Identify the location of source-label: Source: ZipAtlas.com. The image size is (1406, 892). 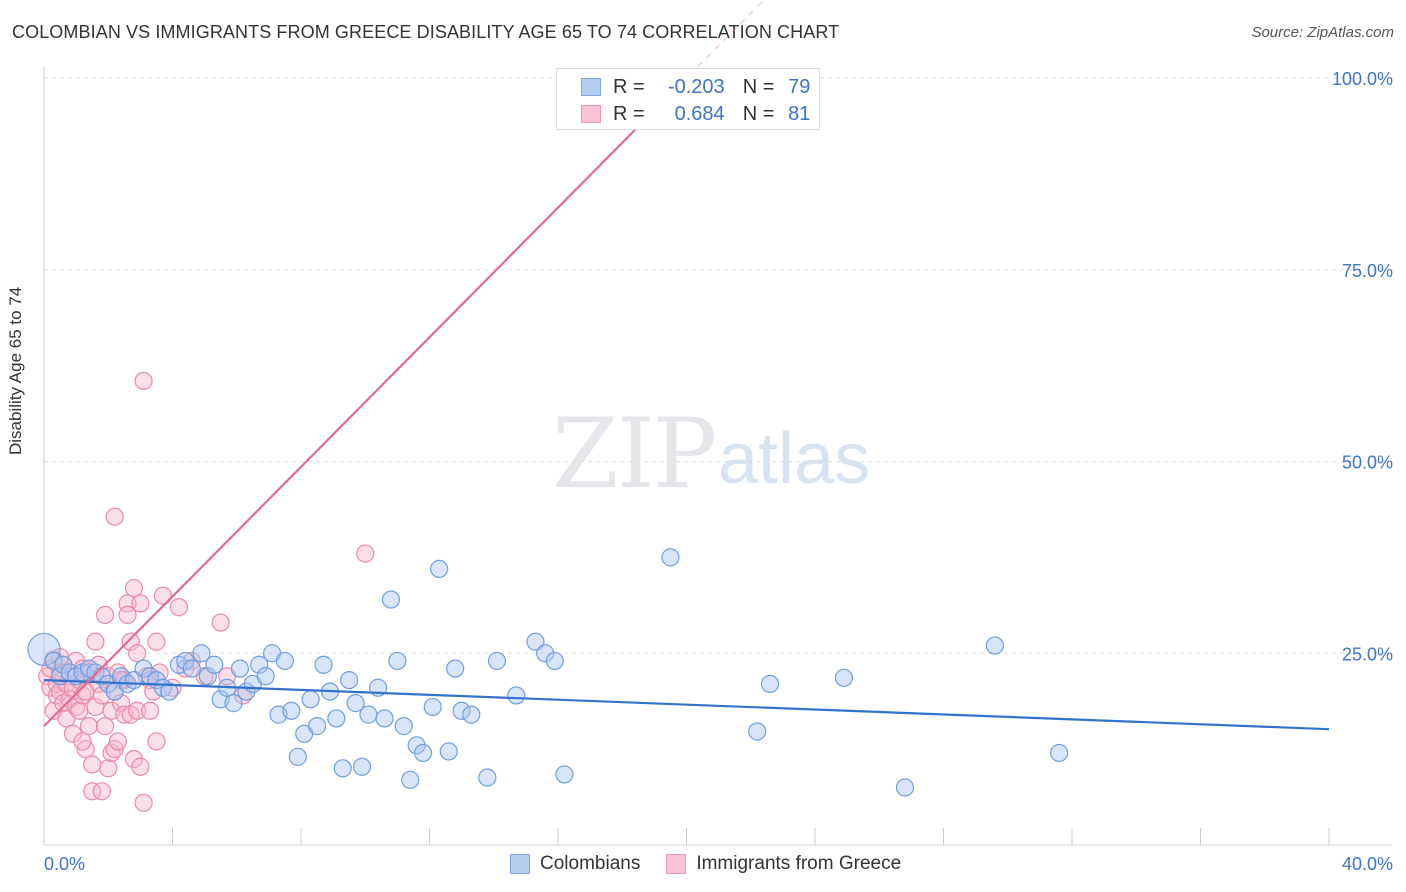
(1322, 32).